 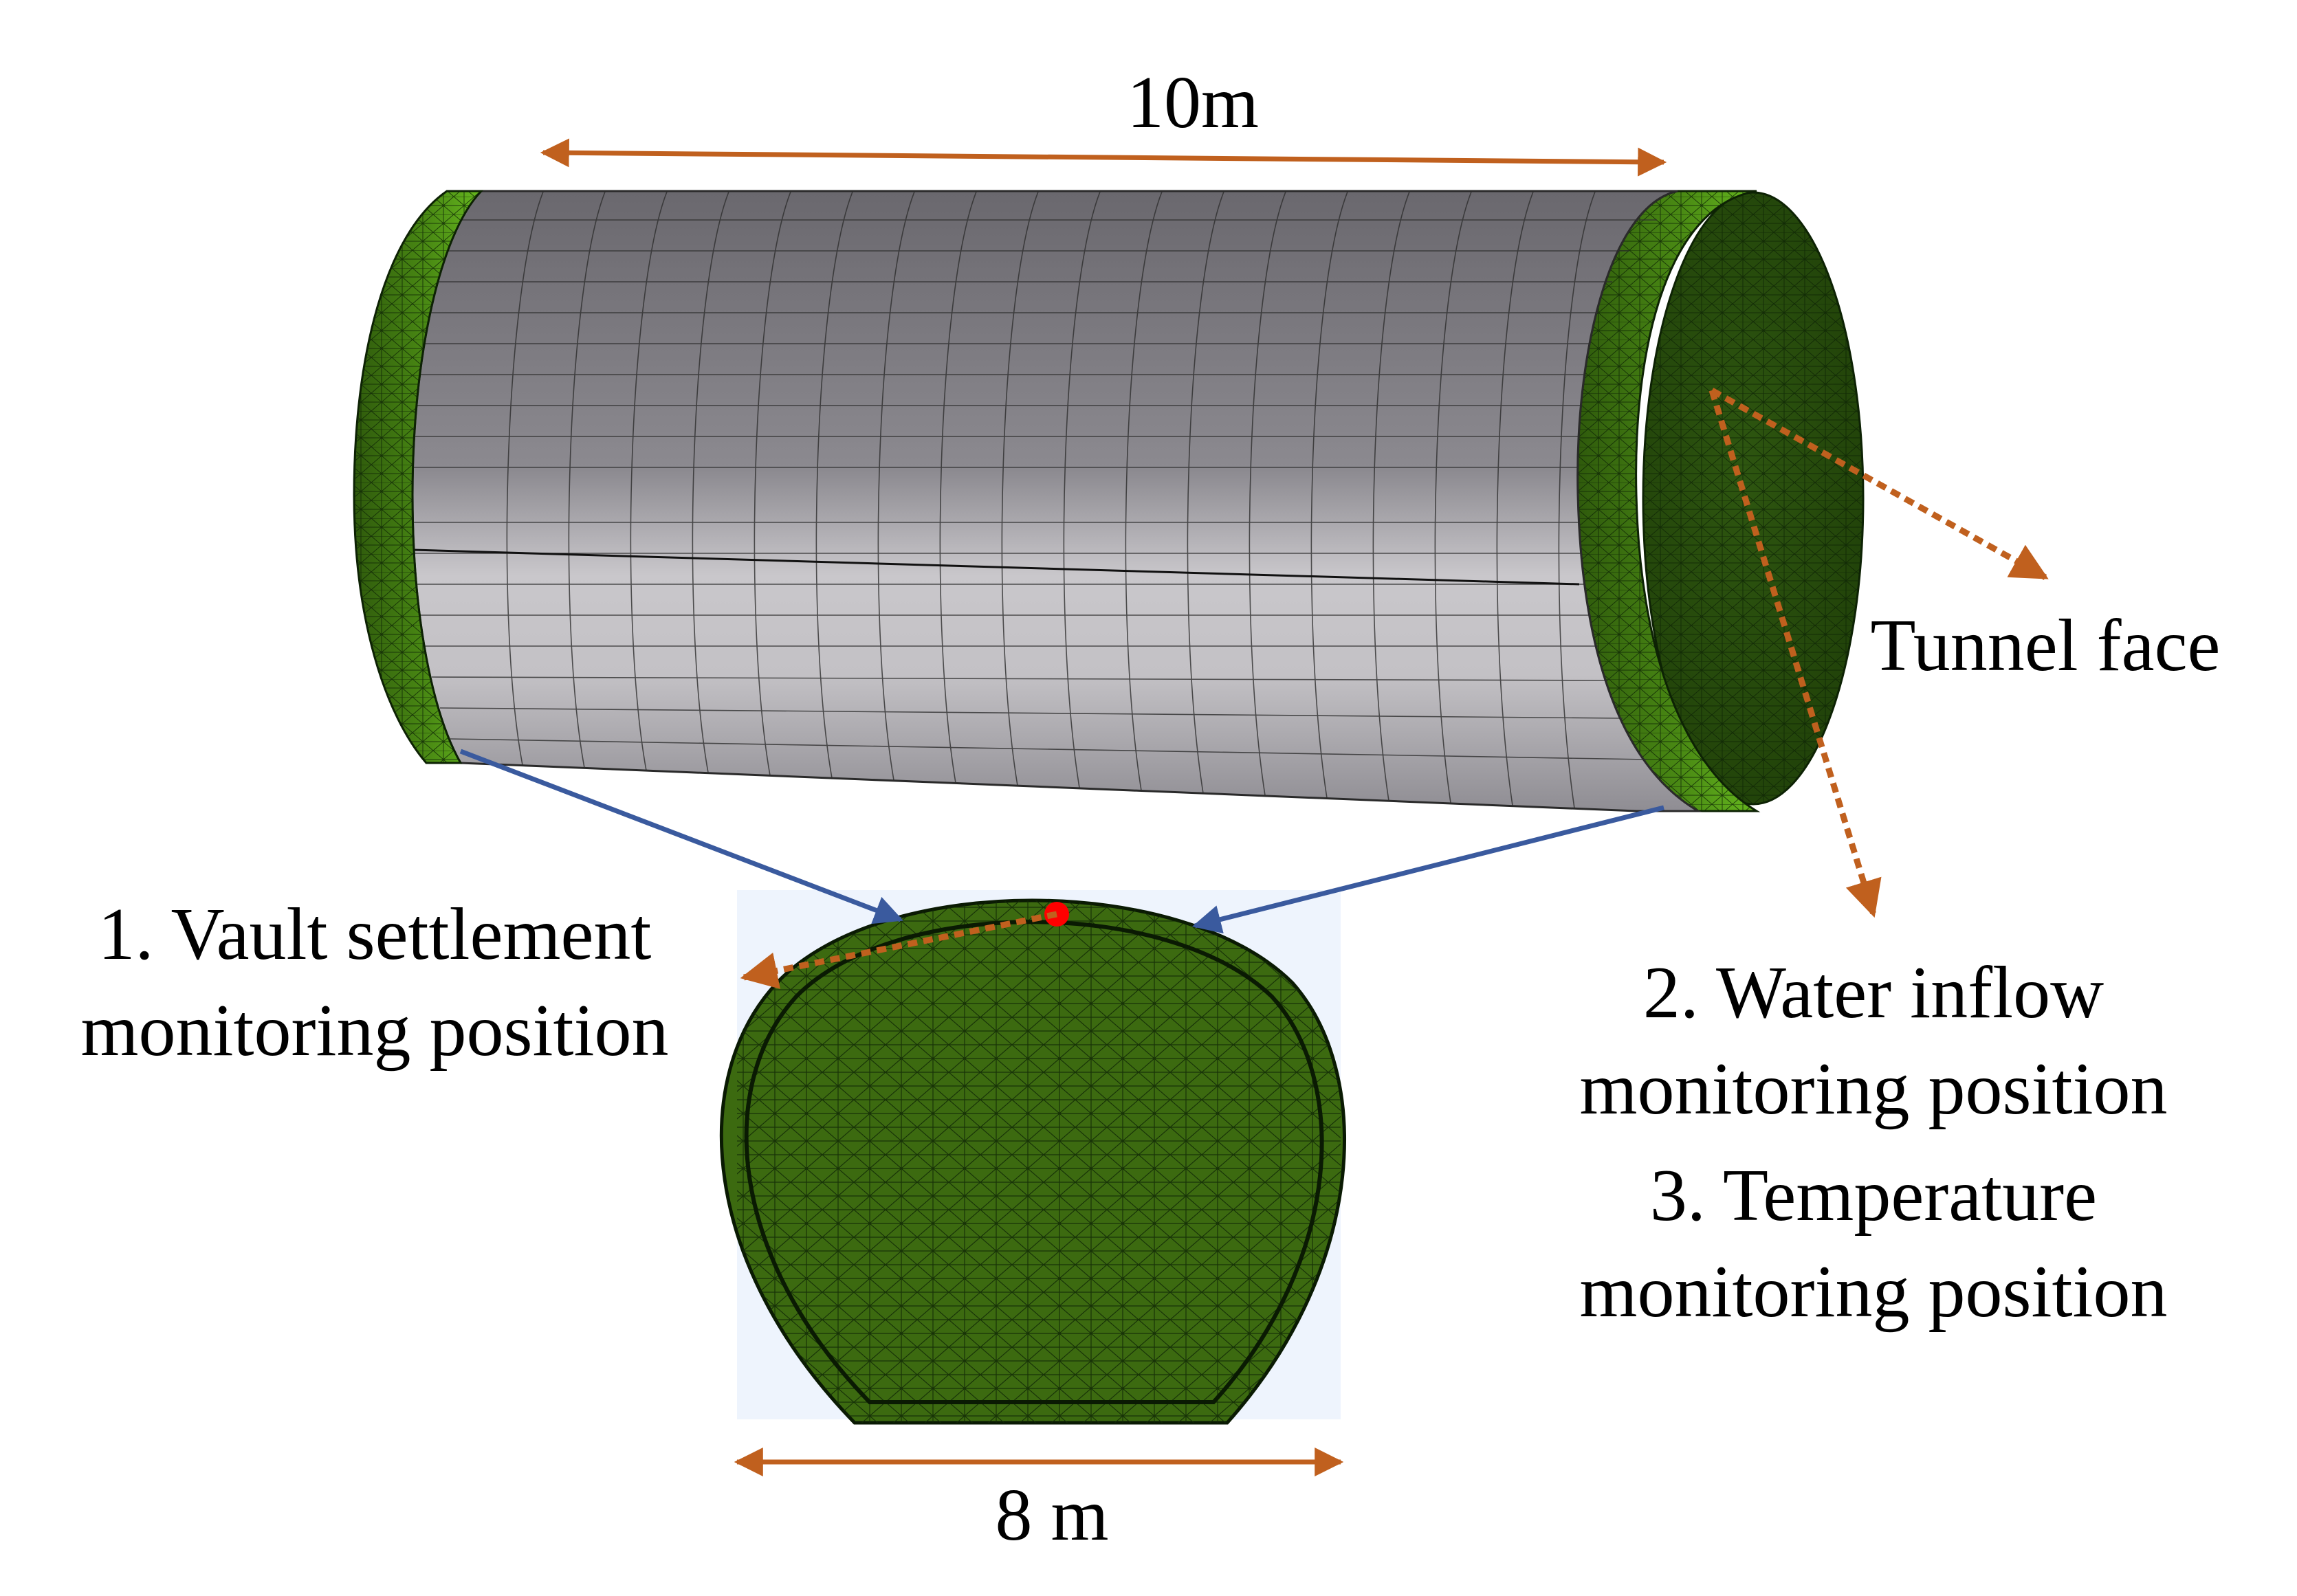 I want to click on cross-section, so click(x=1032, y=1157).